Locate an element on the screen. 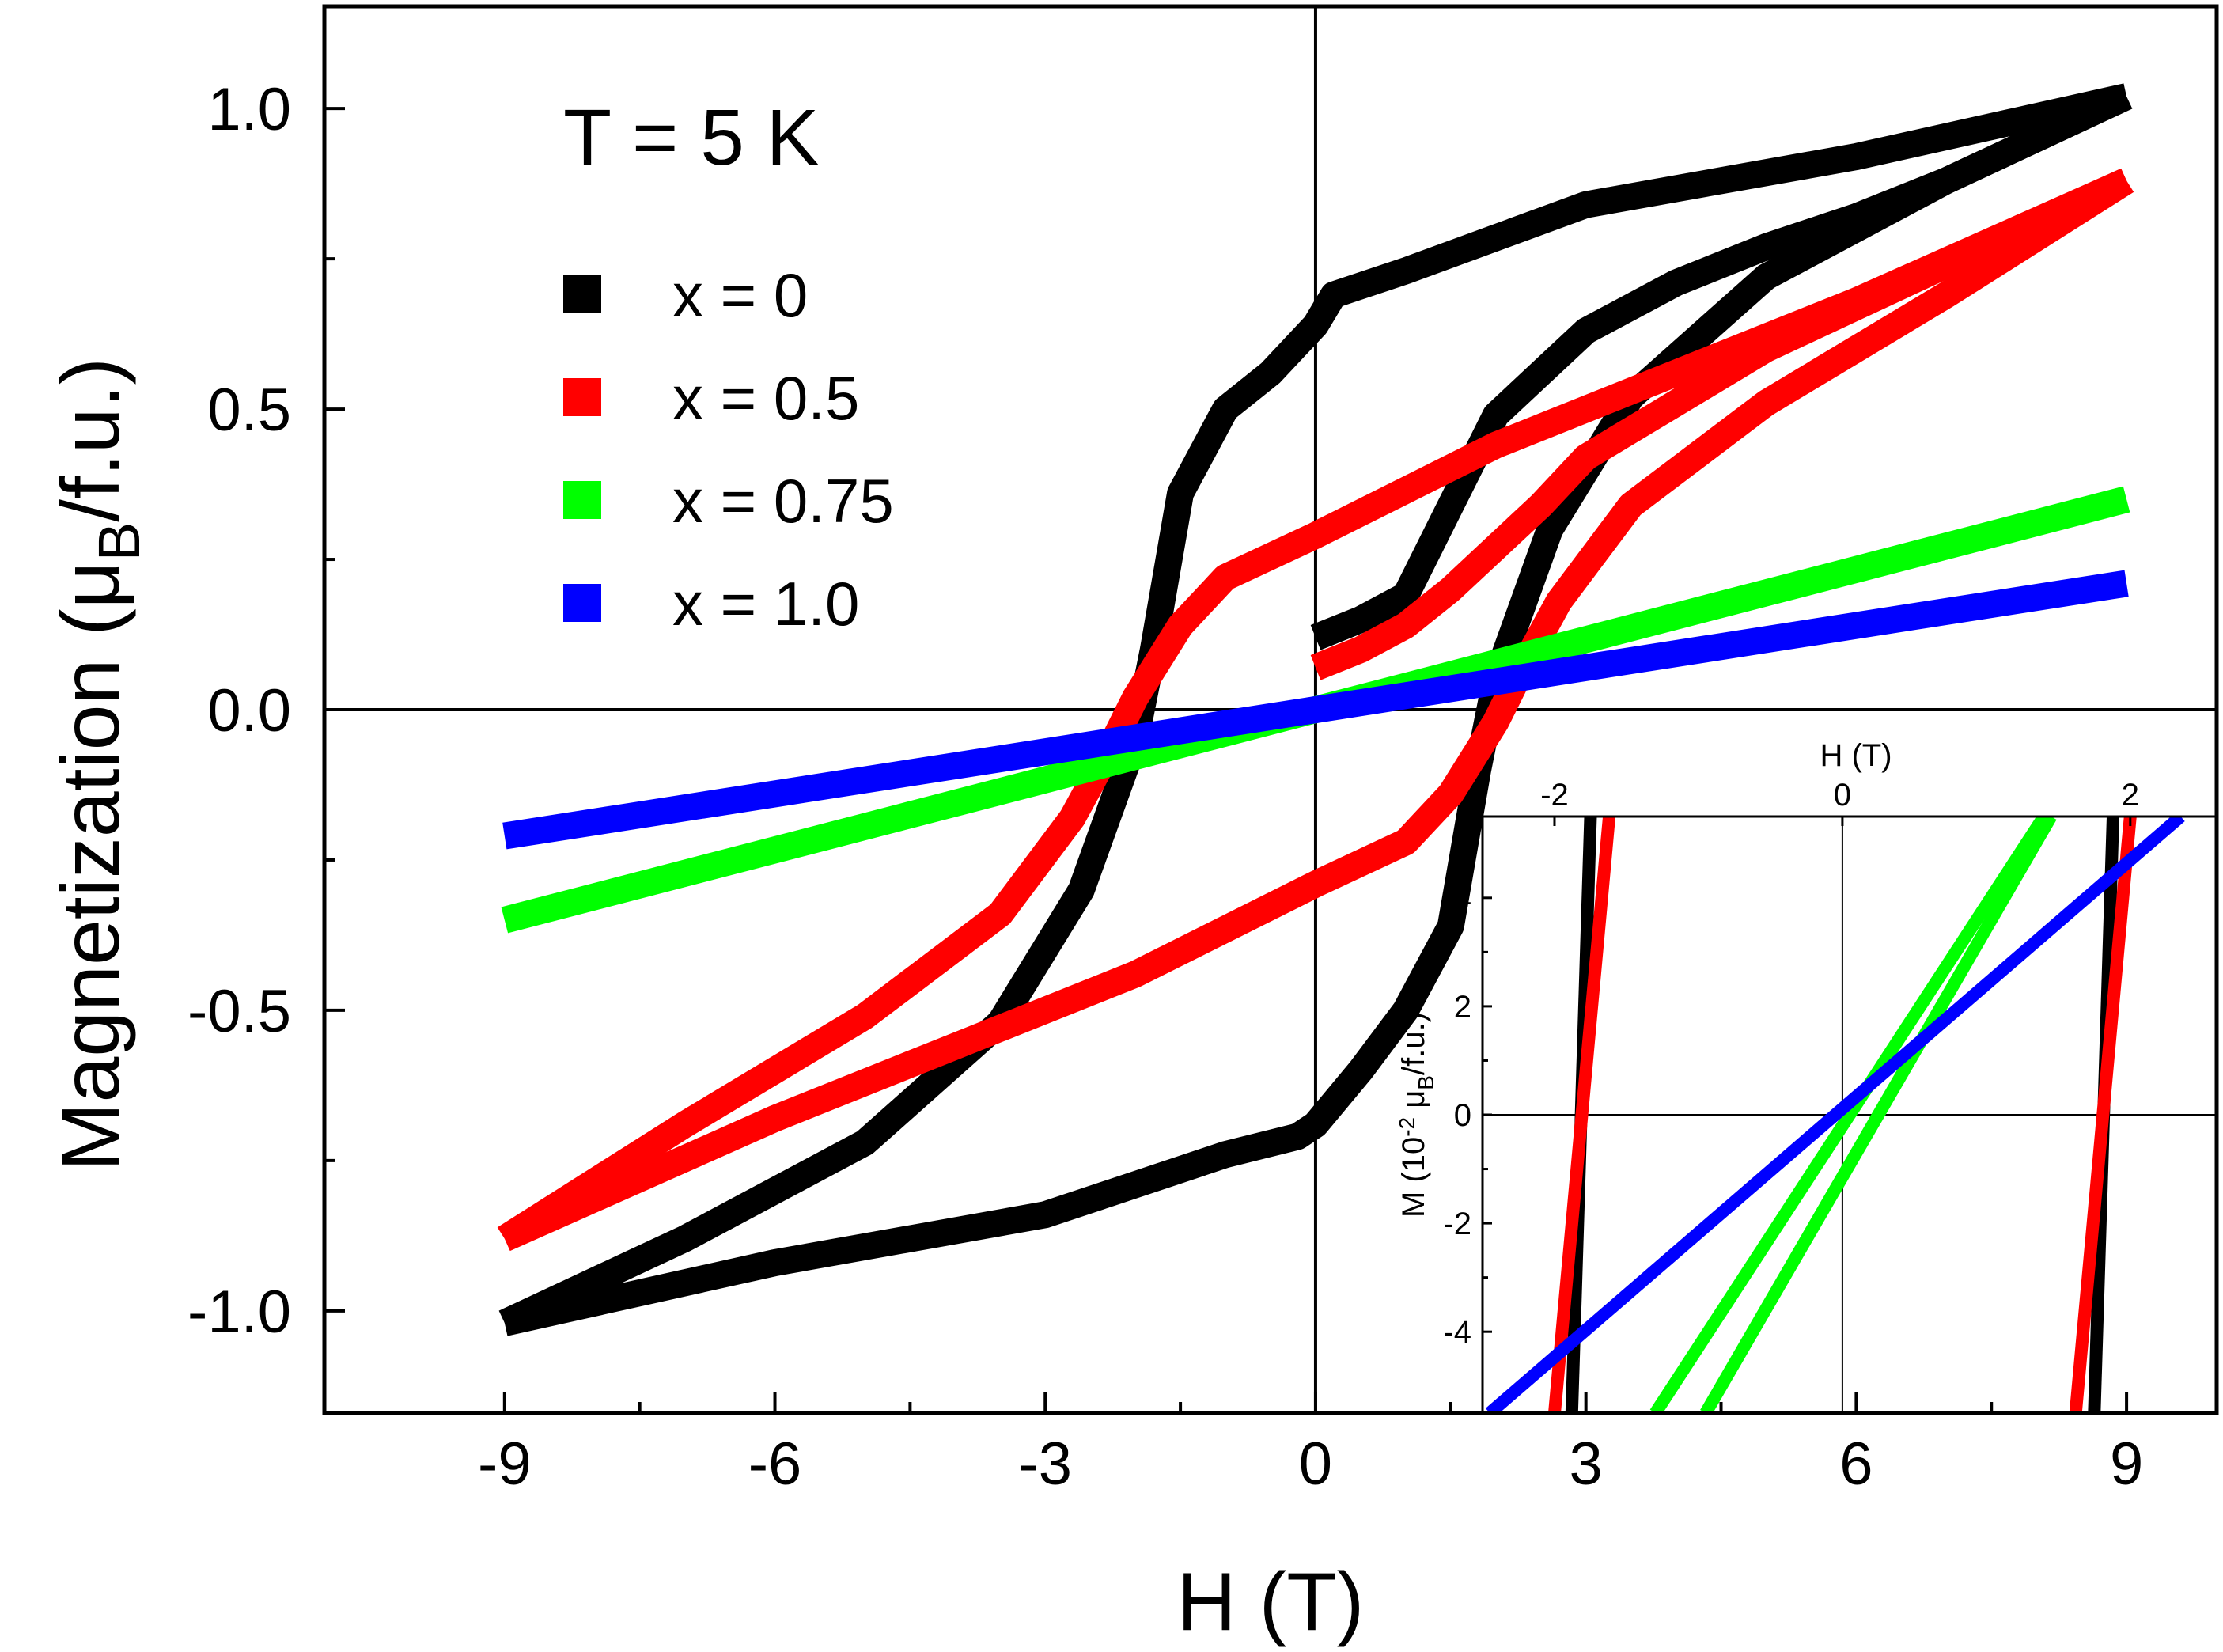 The width and height of the screenshot is (2223, 1652). main-y-tick-label: 0.0 is located at coordinates (249, 711).